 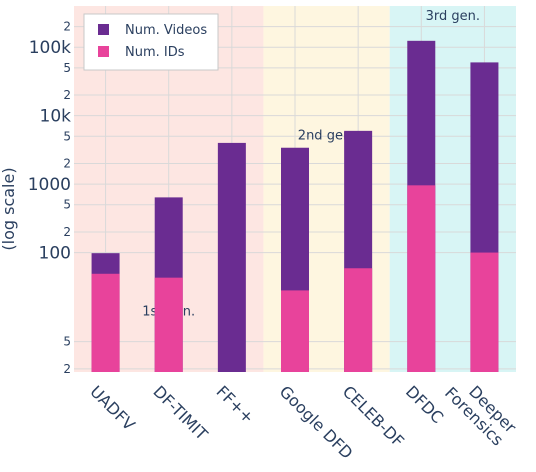 What do you see at coordinates (327, 135) in the screenshot?
I see `generation-label-2: 2nd gen.` at bounding box center [327, 135].